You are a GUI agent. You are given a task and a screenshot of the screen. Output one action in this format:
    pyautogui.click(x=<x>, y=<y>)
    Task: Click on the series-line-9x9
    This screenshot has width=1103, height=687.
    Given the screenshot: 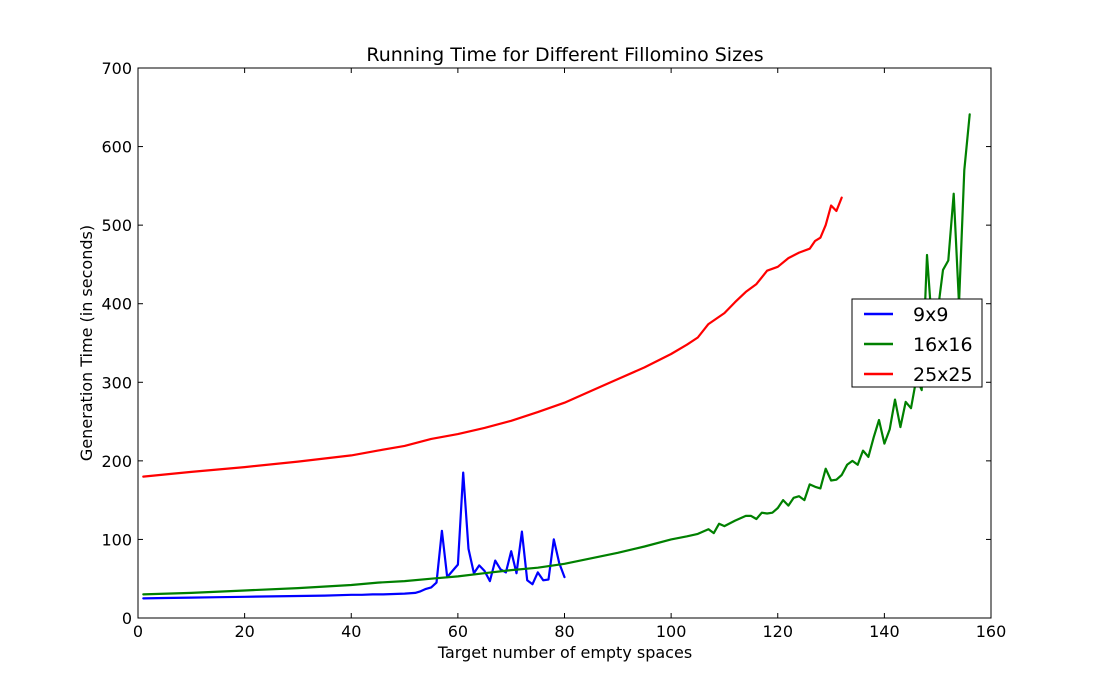 What is the action you would take?
    pyautogui.click(x=354, y=535)
    